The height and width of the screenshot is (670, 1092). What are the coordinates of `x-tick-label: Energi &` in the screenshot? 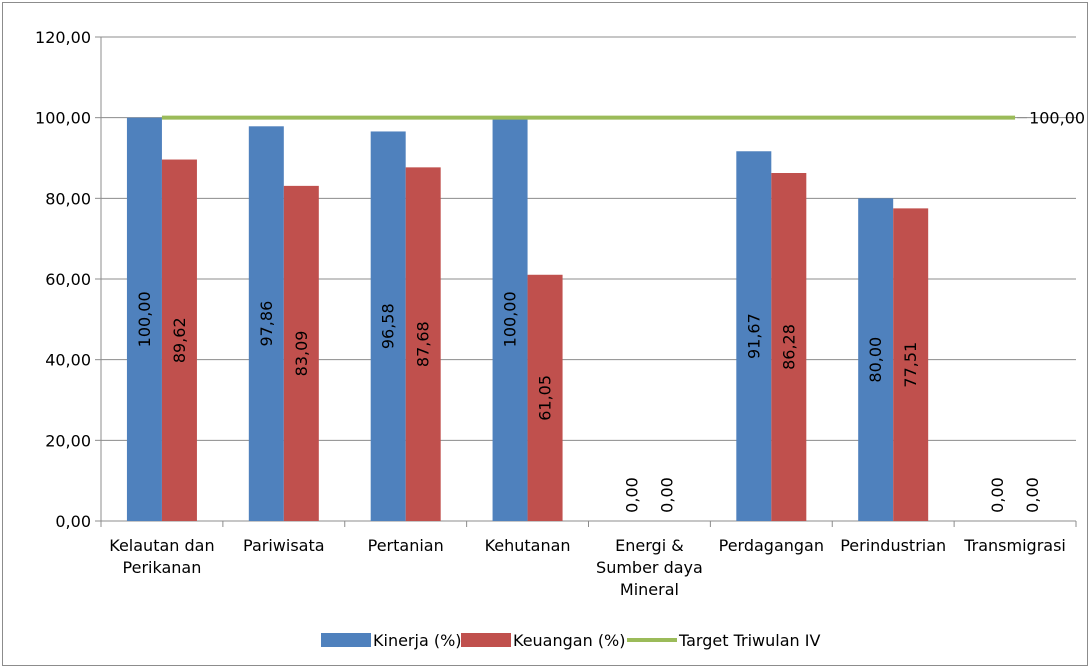 It's located at (649, 545).